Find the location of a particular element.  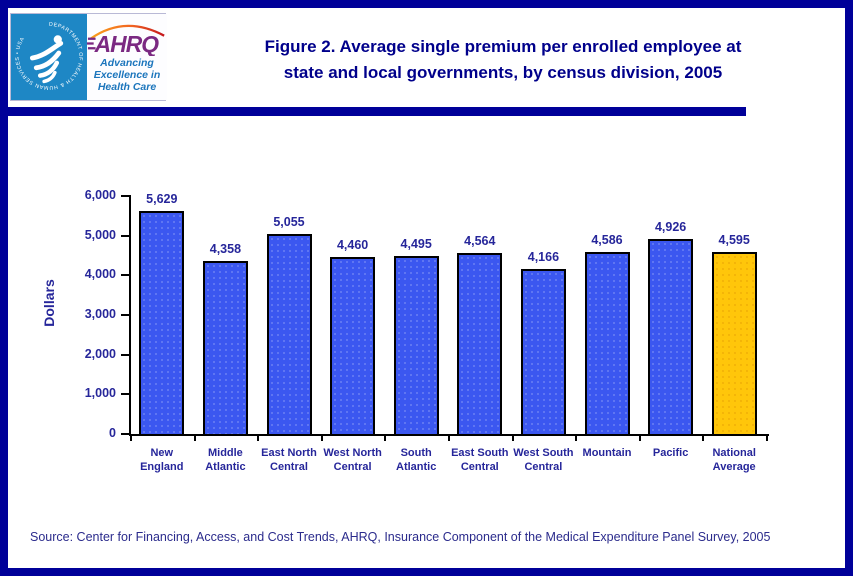

bar-mountain is located at coordinates (607, 343).